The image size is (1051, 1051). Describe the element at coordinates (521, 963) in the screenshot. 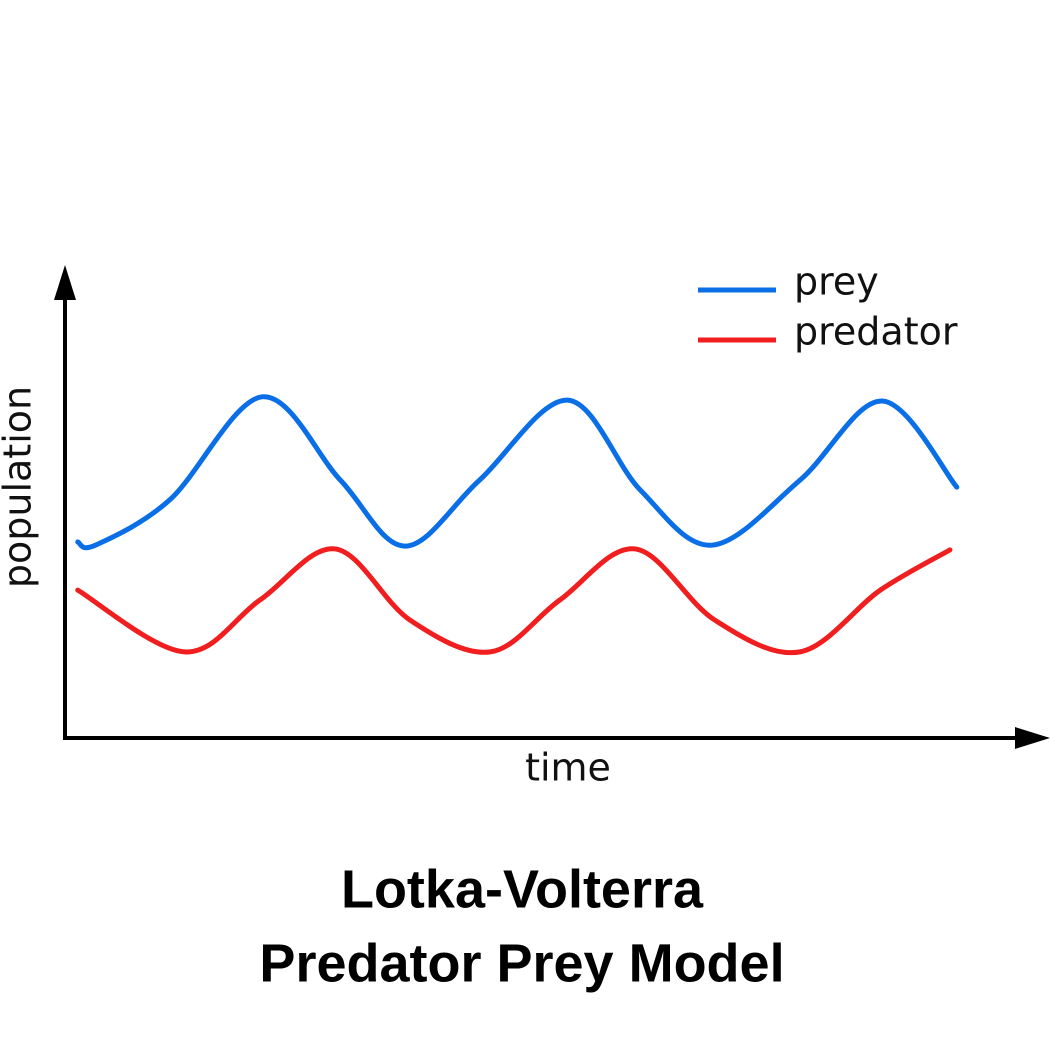

I see `chart-title: Predator Prey Model` at that location.